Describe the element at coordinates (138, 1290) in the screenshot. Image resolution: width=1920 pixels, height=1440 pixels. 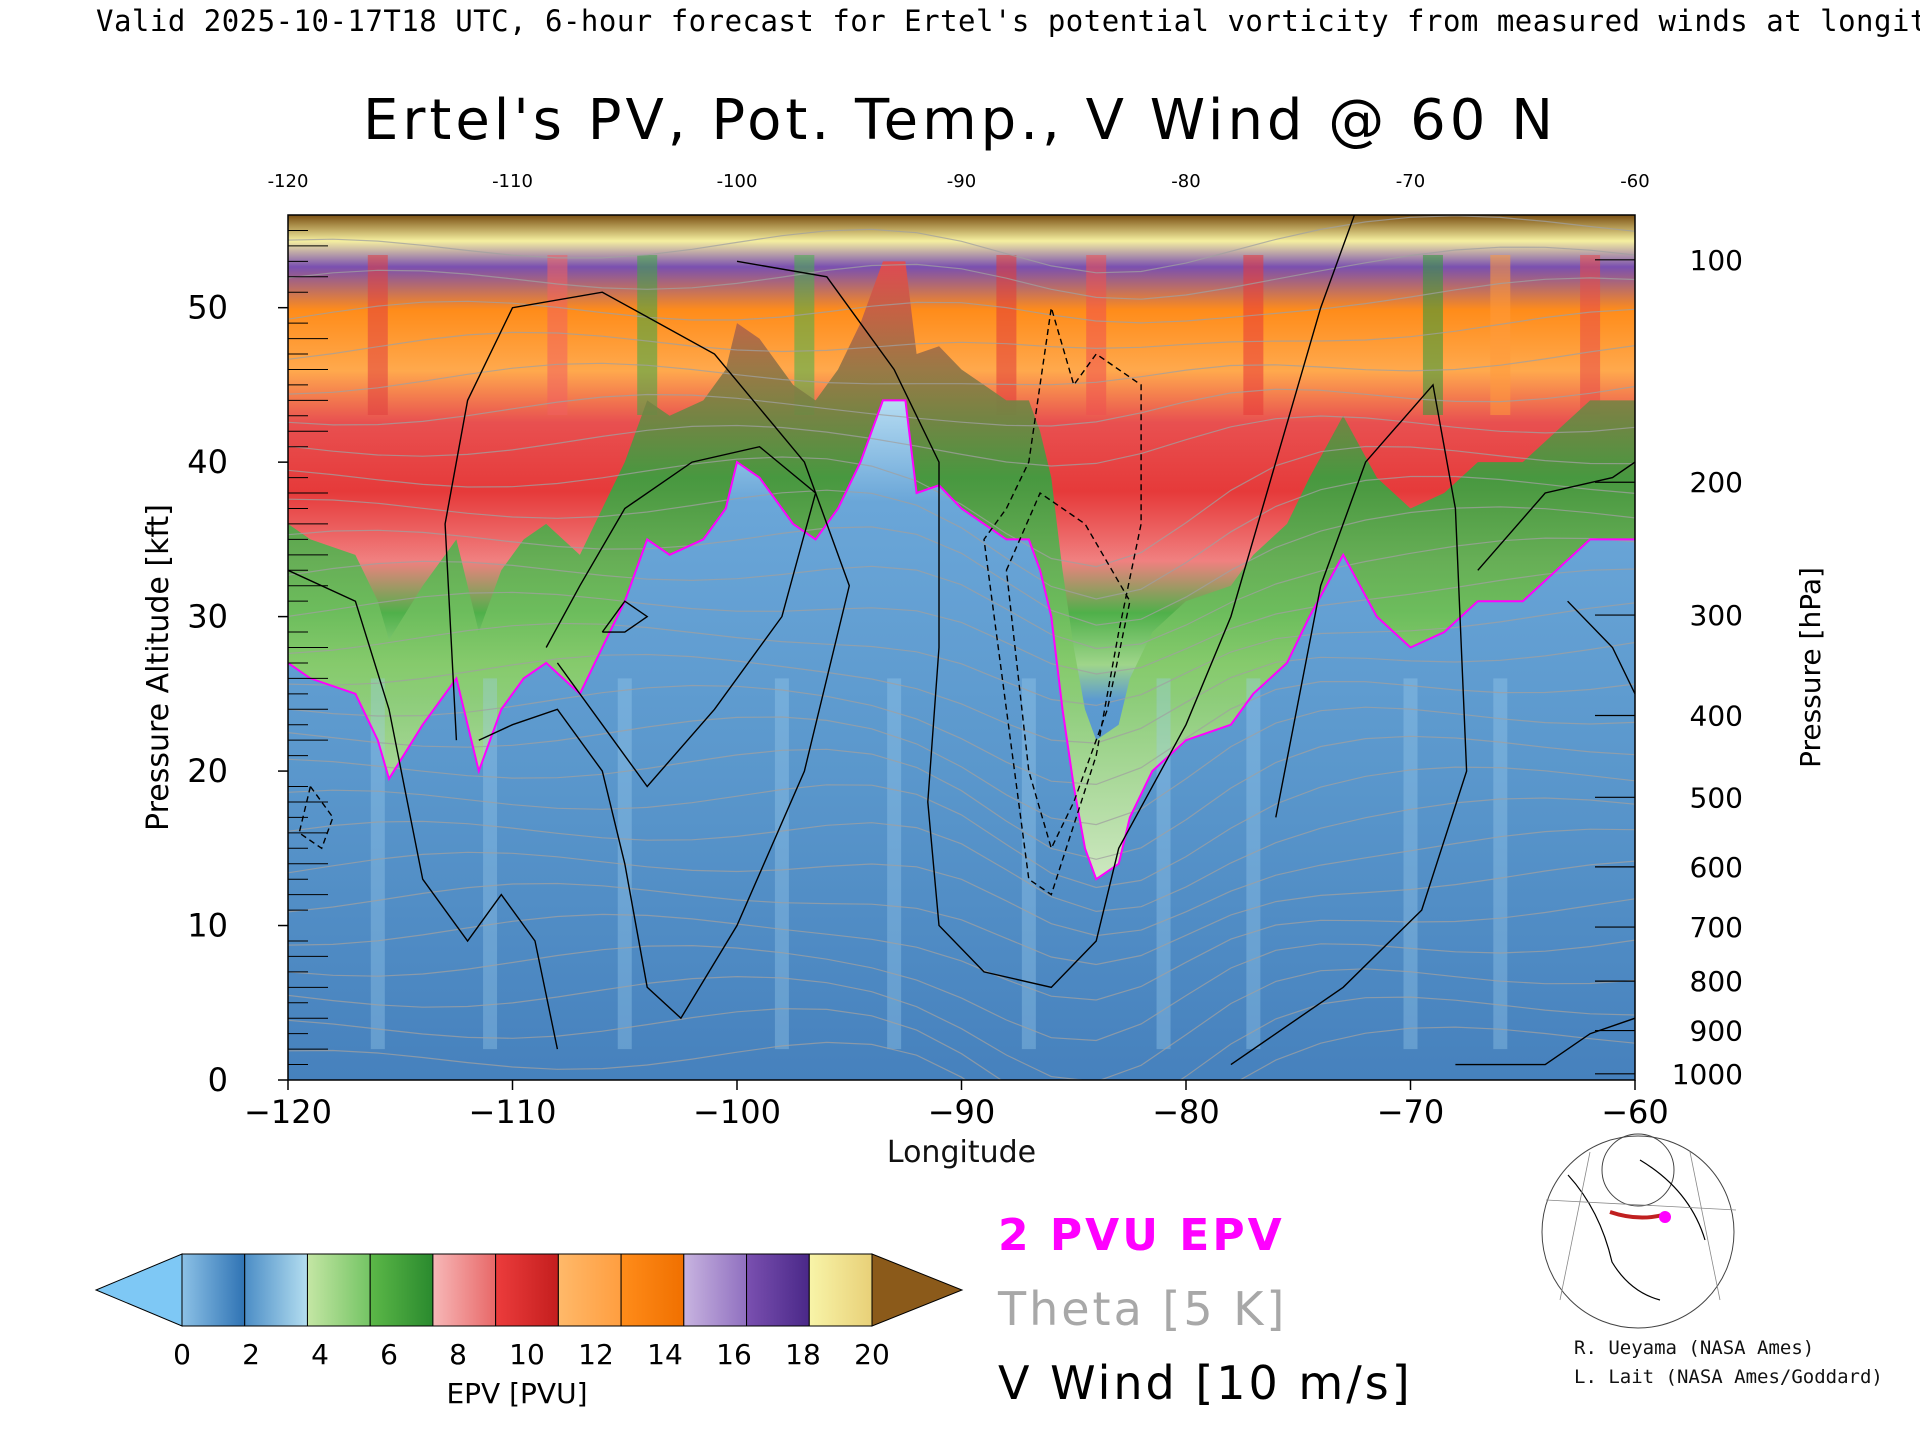
I see `colorbar-under-arrow` at that location.